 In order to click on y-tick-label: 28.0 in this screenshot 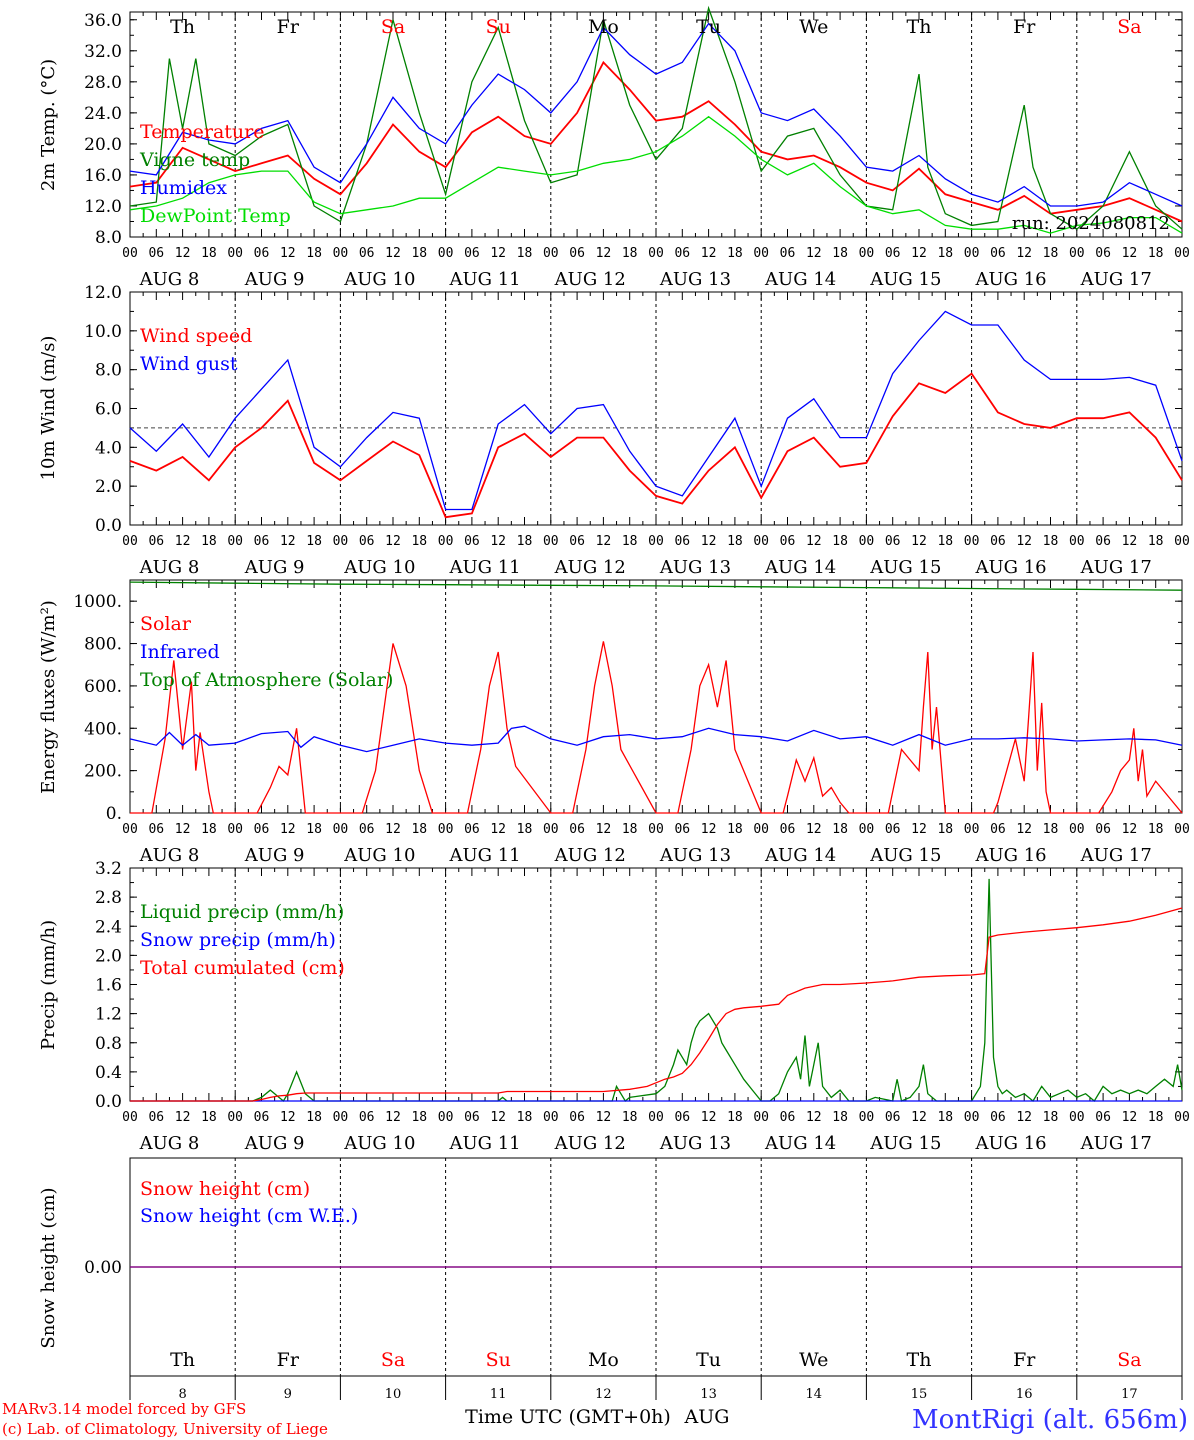, I will do `click(103, 83)`.